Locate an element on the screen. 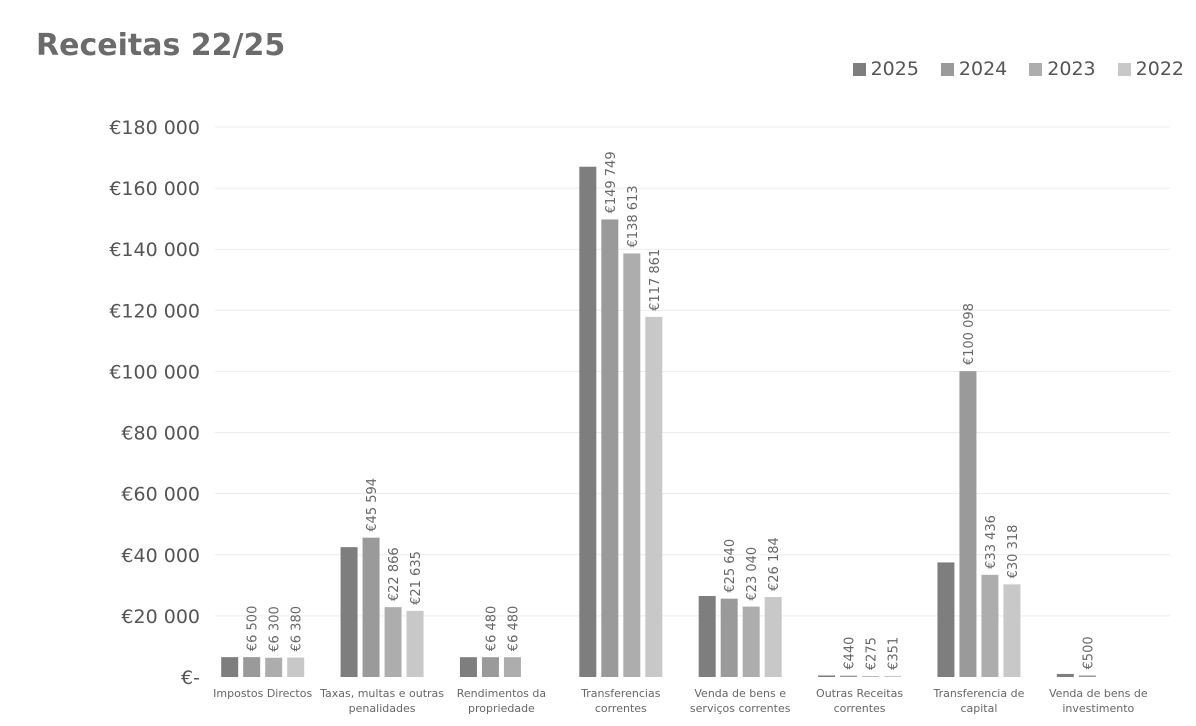  data-label: €275 is located at coordinates (872, 653).